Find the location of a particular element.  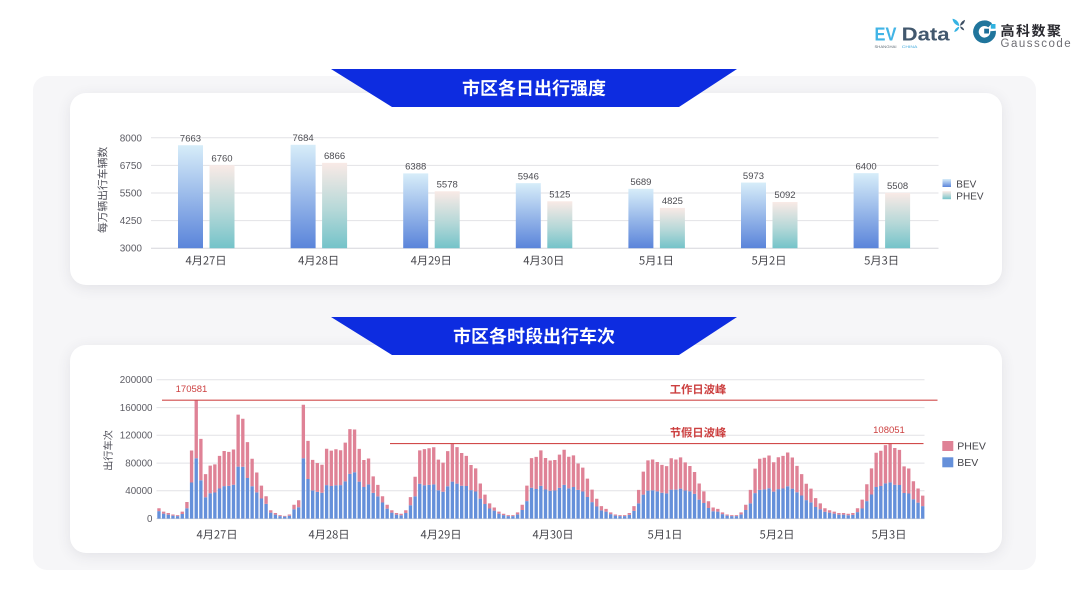

svg-text: 4825 is located at coordinates (672, 201).